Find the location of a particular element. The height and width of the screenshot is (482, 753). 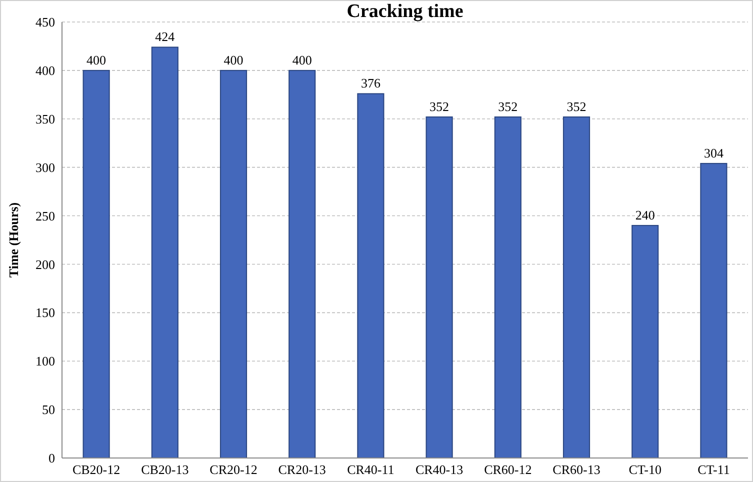

x-tick-label: CT-11 is located at coordinates (714, 469).